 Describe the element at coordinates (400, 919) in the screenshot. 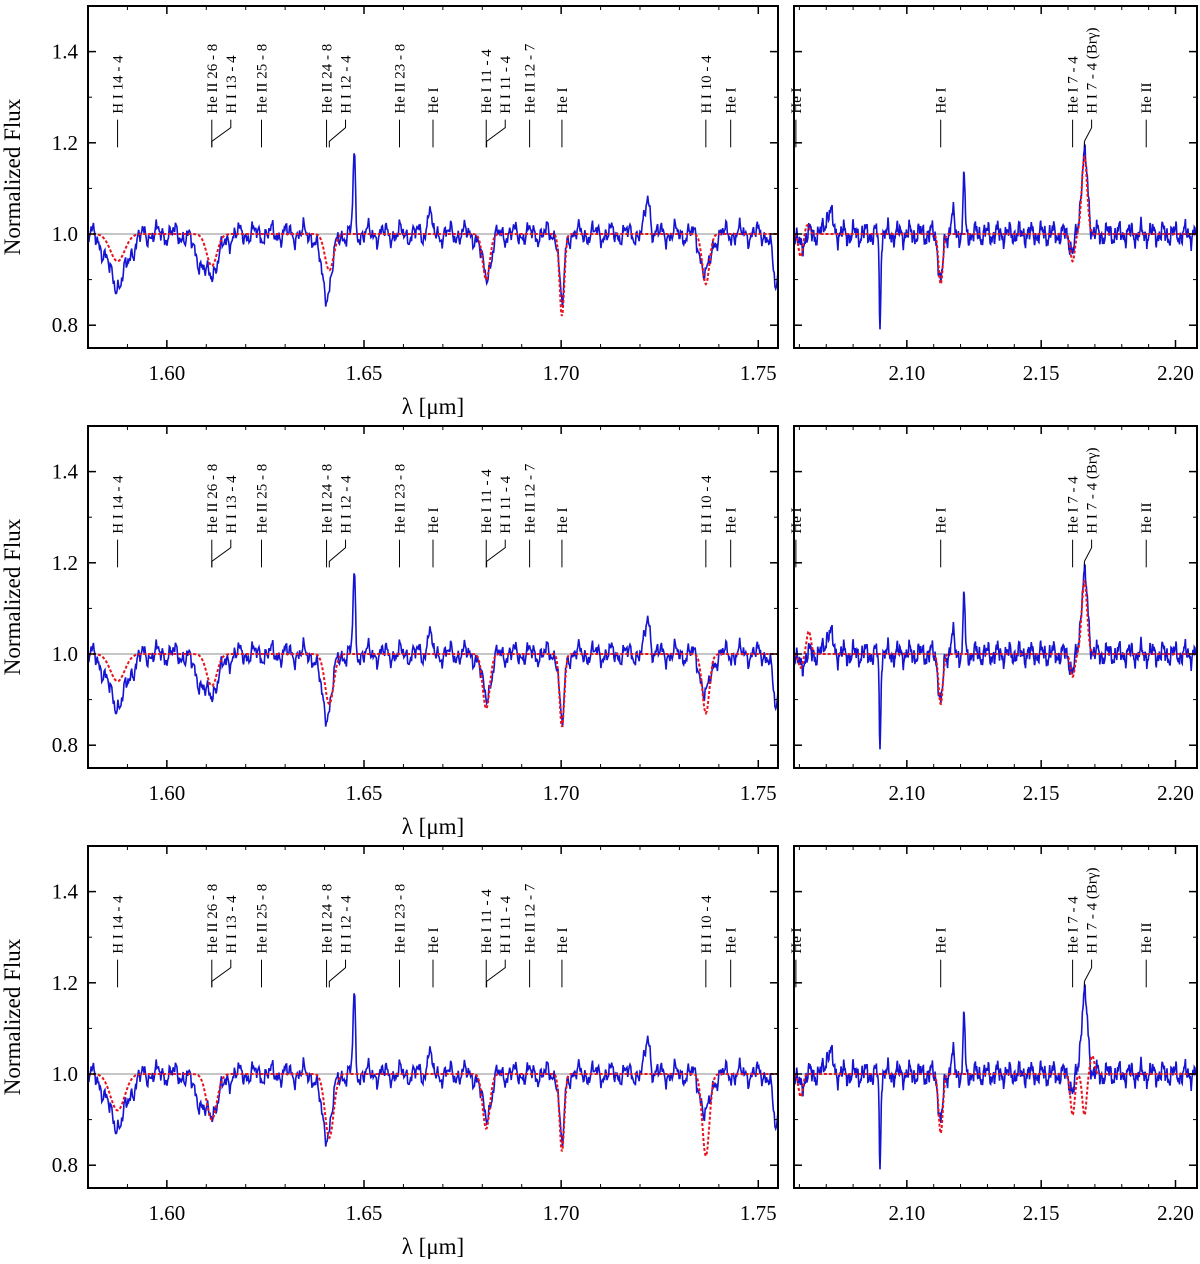

I see `line-label: He II 23 - 8` at that location.